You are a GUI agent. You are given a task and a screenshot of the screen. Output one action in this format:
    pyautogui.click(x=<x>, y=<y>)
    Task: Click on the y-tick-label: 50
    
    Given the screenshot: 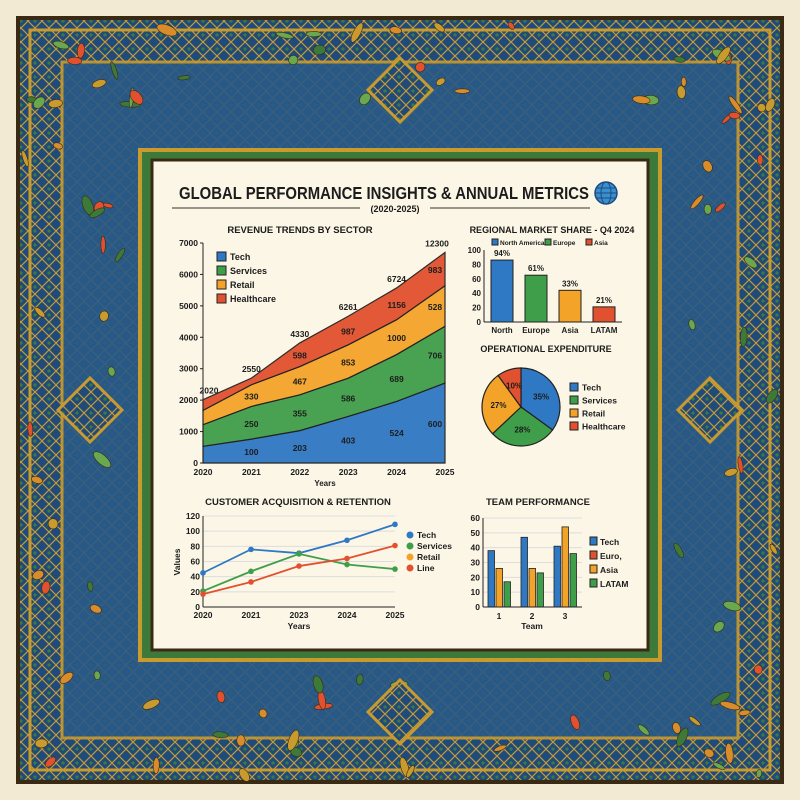 What is the action you would take?
    pyautogui.click(x=476, y=533)
    